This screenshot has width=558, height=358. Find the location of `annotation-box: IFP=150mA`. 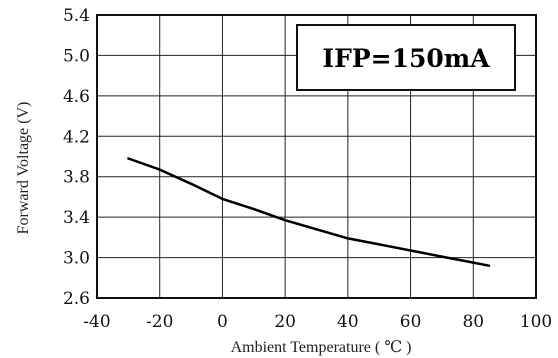

annotation-box: IFP=150mA is located at coordinates (406, 57).